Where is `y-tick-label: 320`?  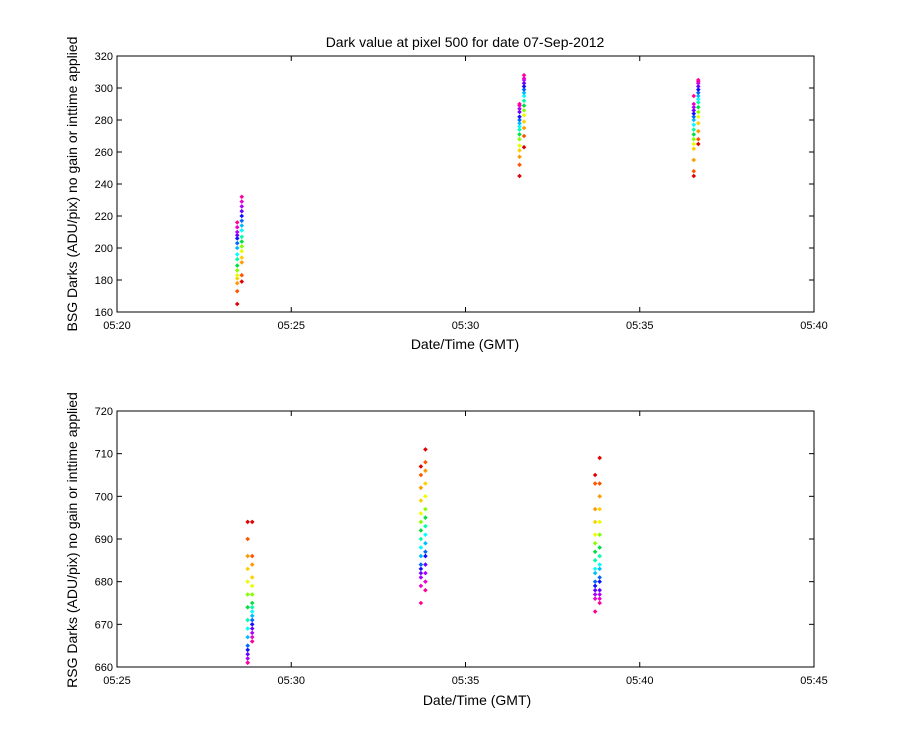 y-tick-label: 320 is located at coordinates (104, 57).